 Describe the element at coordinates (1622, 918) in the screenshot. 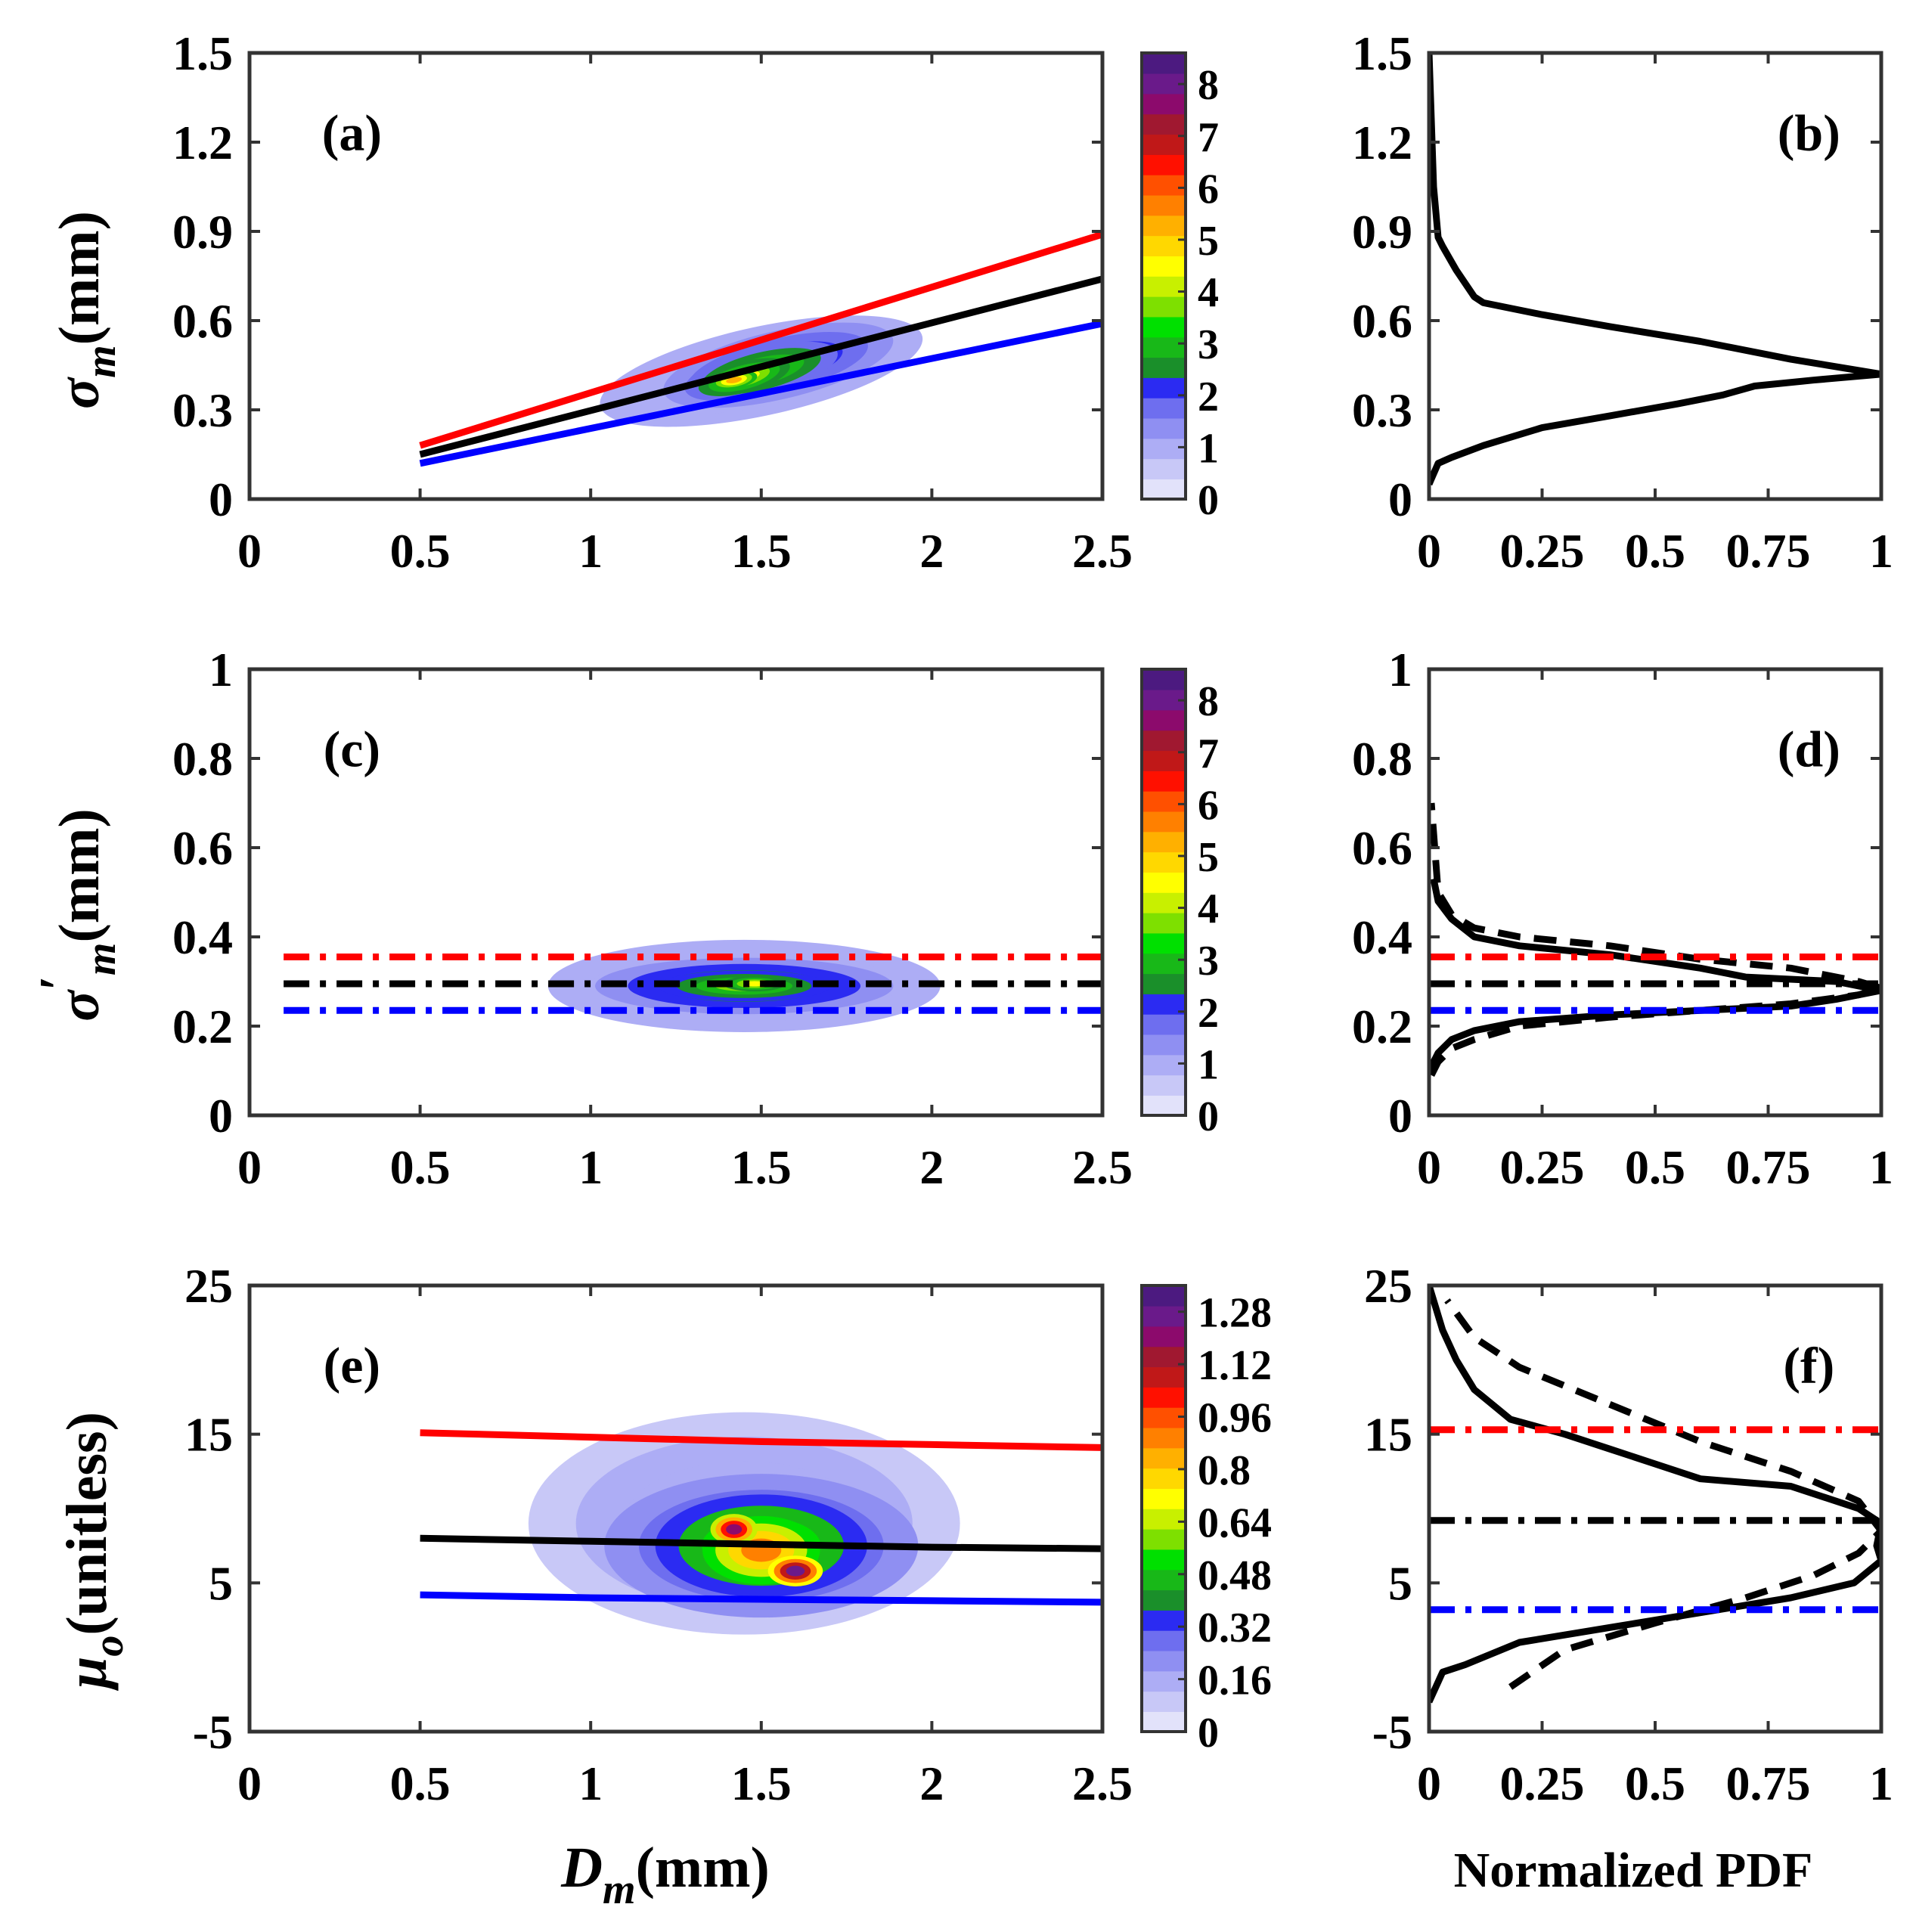

I see `panel-d: 0 0.25 0.5 0.75 1 0 0.2 0.4 0.6 0.8 1 (d)` at that location.